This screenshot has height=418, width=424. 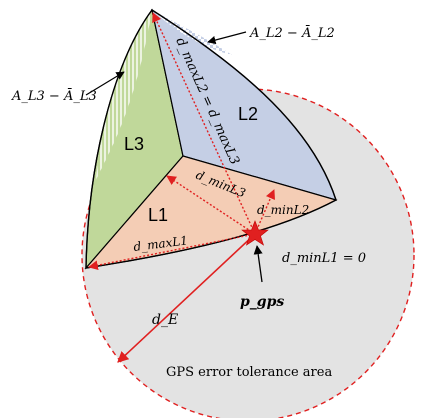 What do you see at coordinates (249, 372) in the screenshot?
I see `label-tolerance: GPS error tolerance area` at bounding box center [249, 372].